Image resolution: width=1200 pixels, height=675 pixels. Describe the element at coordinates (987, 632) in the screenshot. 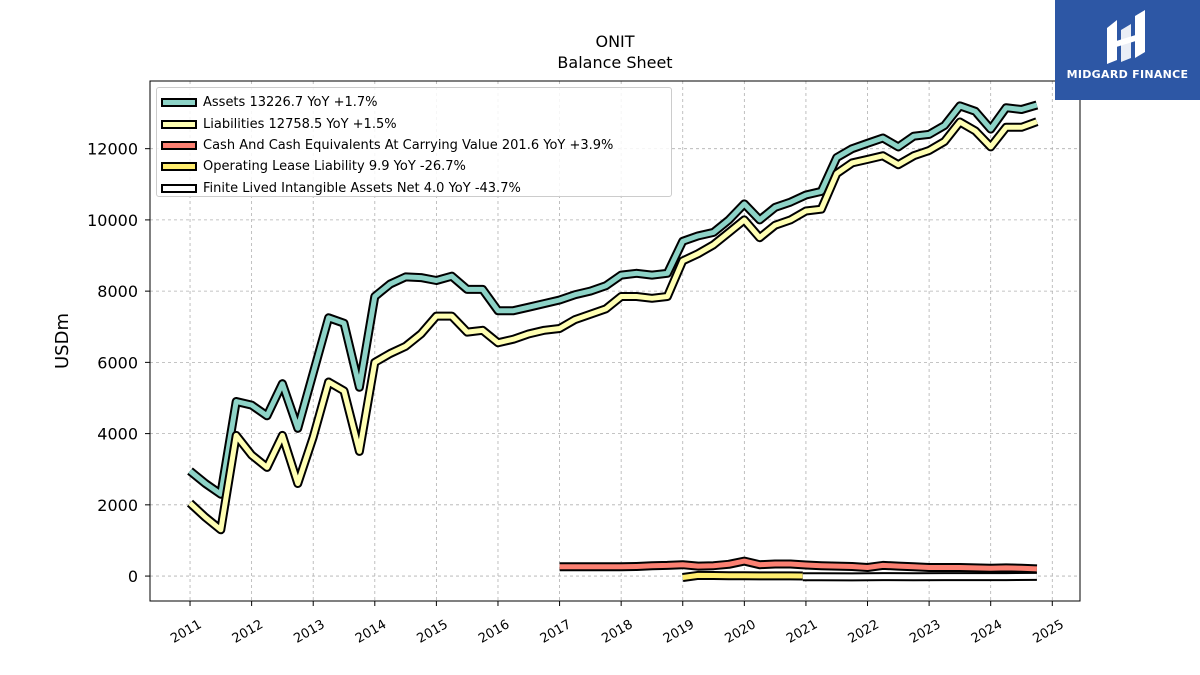

I see `x-tick-label: 2024` at that location.